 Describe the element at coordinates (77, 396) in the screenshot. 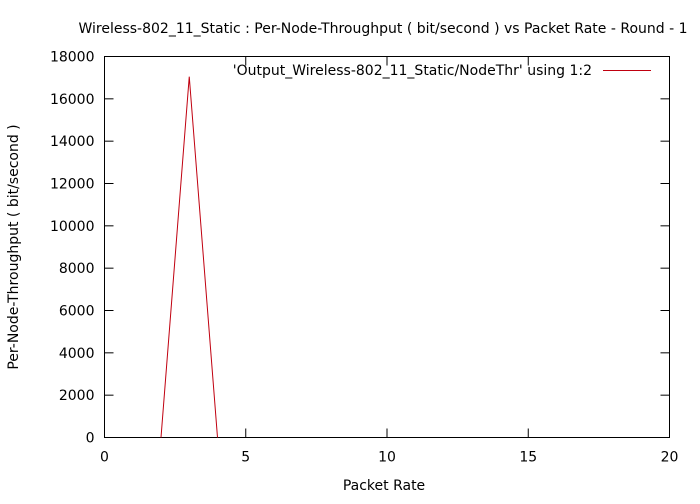

I see `y-tick-label: 2000` at that location.